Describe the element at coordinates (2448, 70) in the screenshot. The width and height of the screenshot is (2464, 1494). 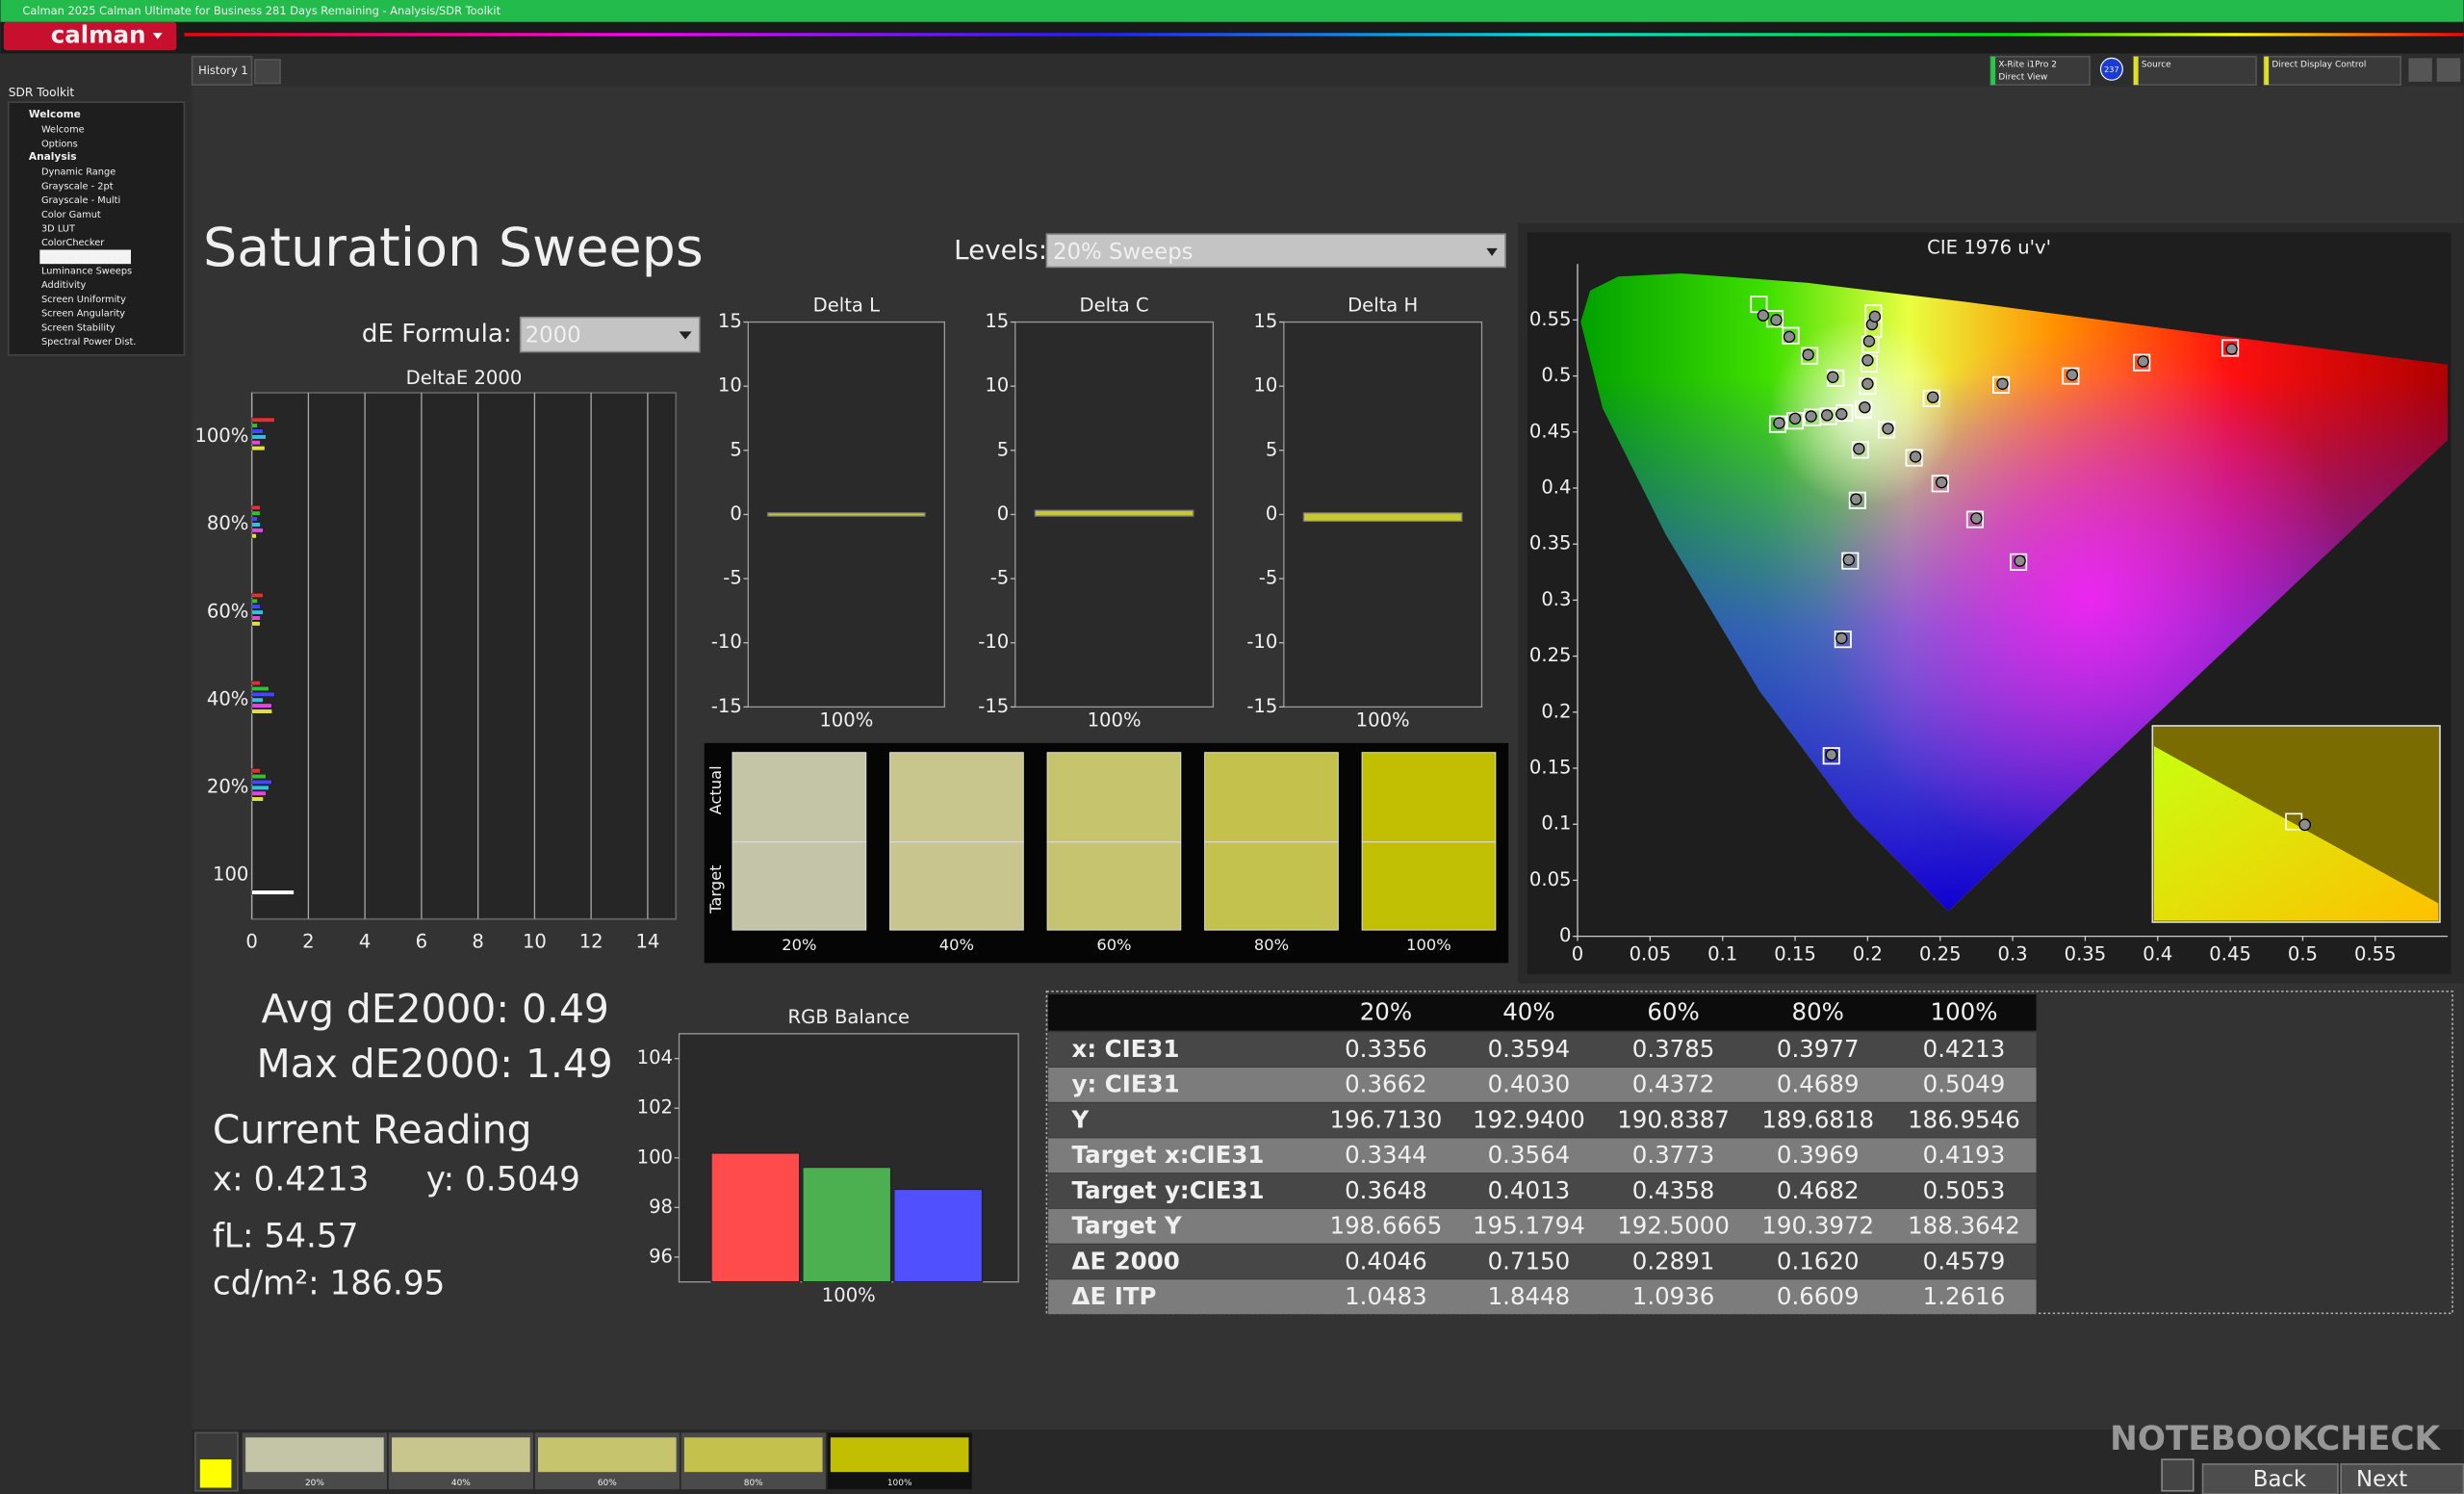
I see `help-button` at that location.